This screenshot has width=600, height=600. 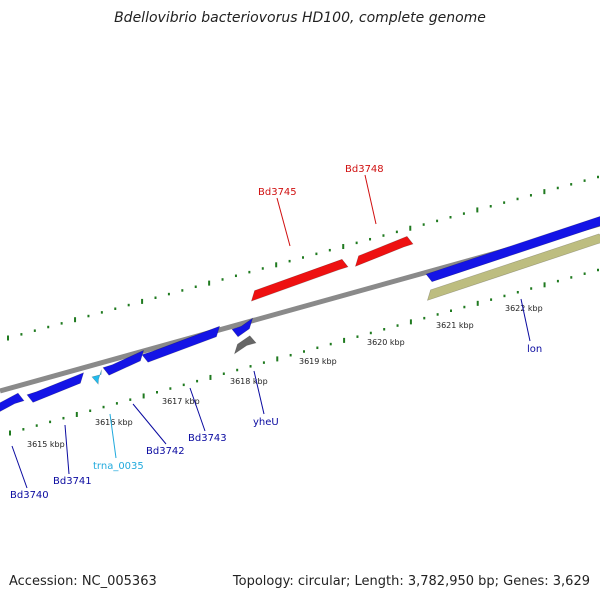 I want to click on gene-Bd3748, so click(x=384, y=251).